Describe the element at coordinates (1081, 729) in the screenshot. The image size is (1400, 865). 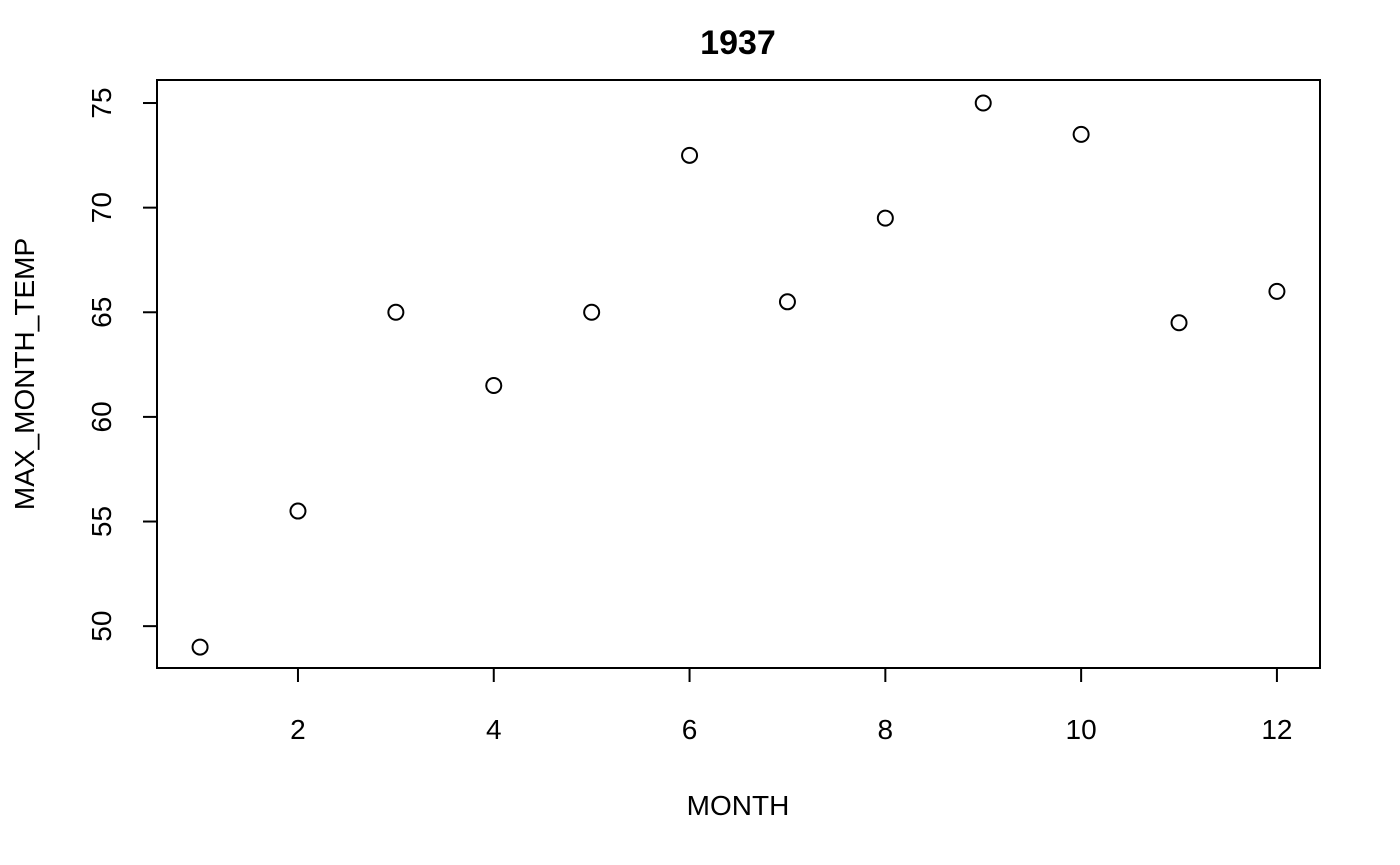
I see `x-tick-label: 10` at that location.